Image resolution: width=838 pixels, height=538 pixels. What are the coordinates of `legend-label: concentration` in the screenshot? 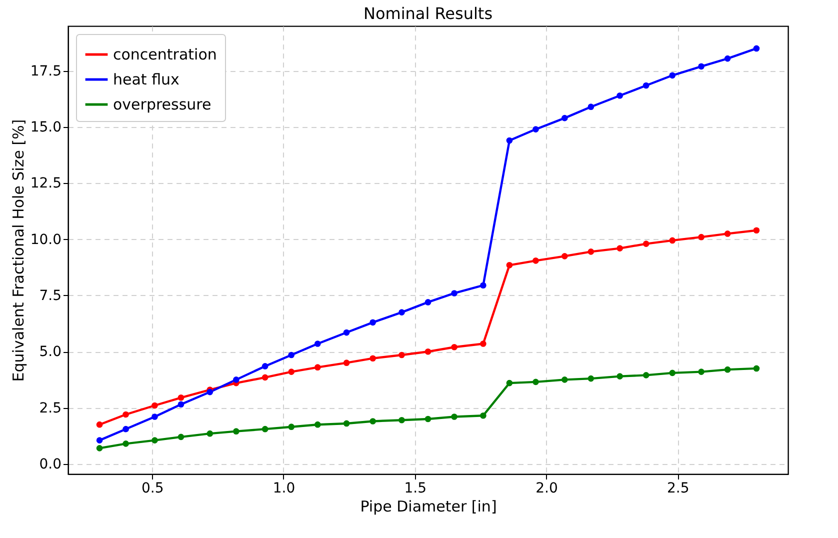 It's located at (165, 55).